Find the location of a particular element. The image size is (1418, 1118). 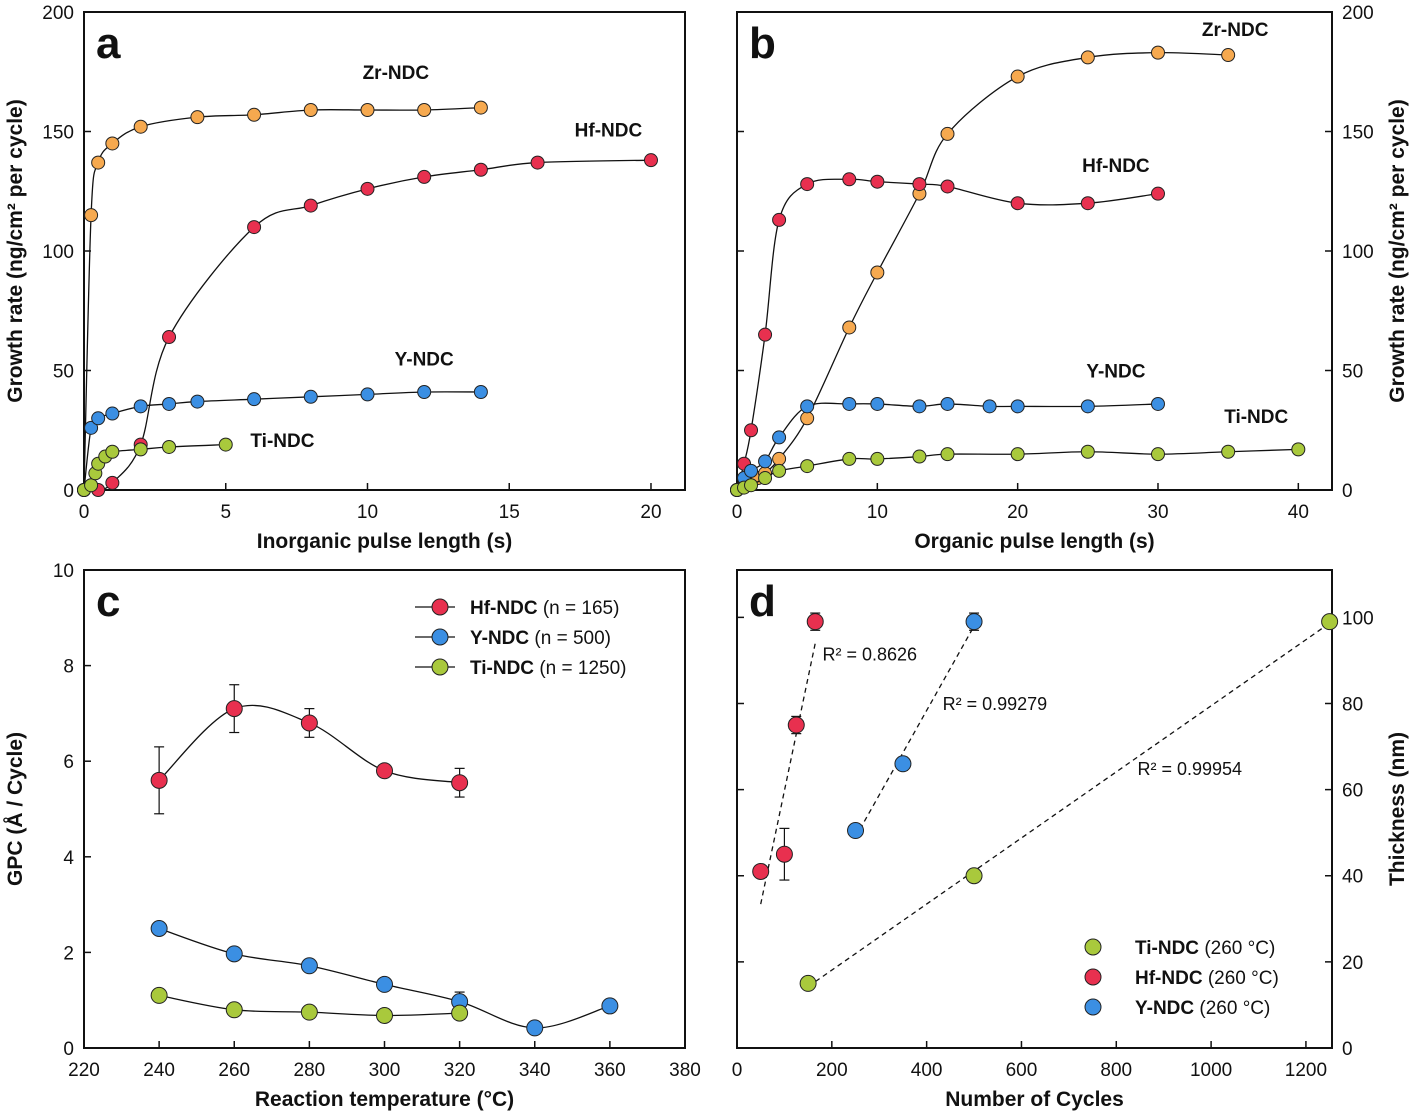

y-tick-label: 0 is located at coordinates (68, 1049).